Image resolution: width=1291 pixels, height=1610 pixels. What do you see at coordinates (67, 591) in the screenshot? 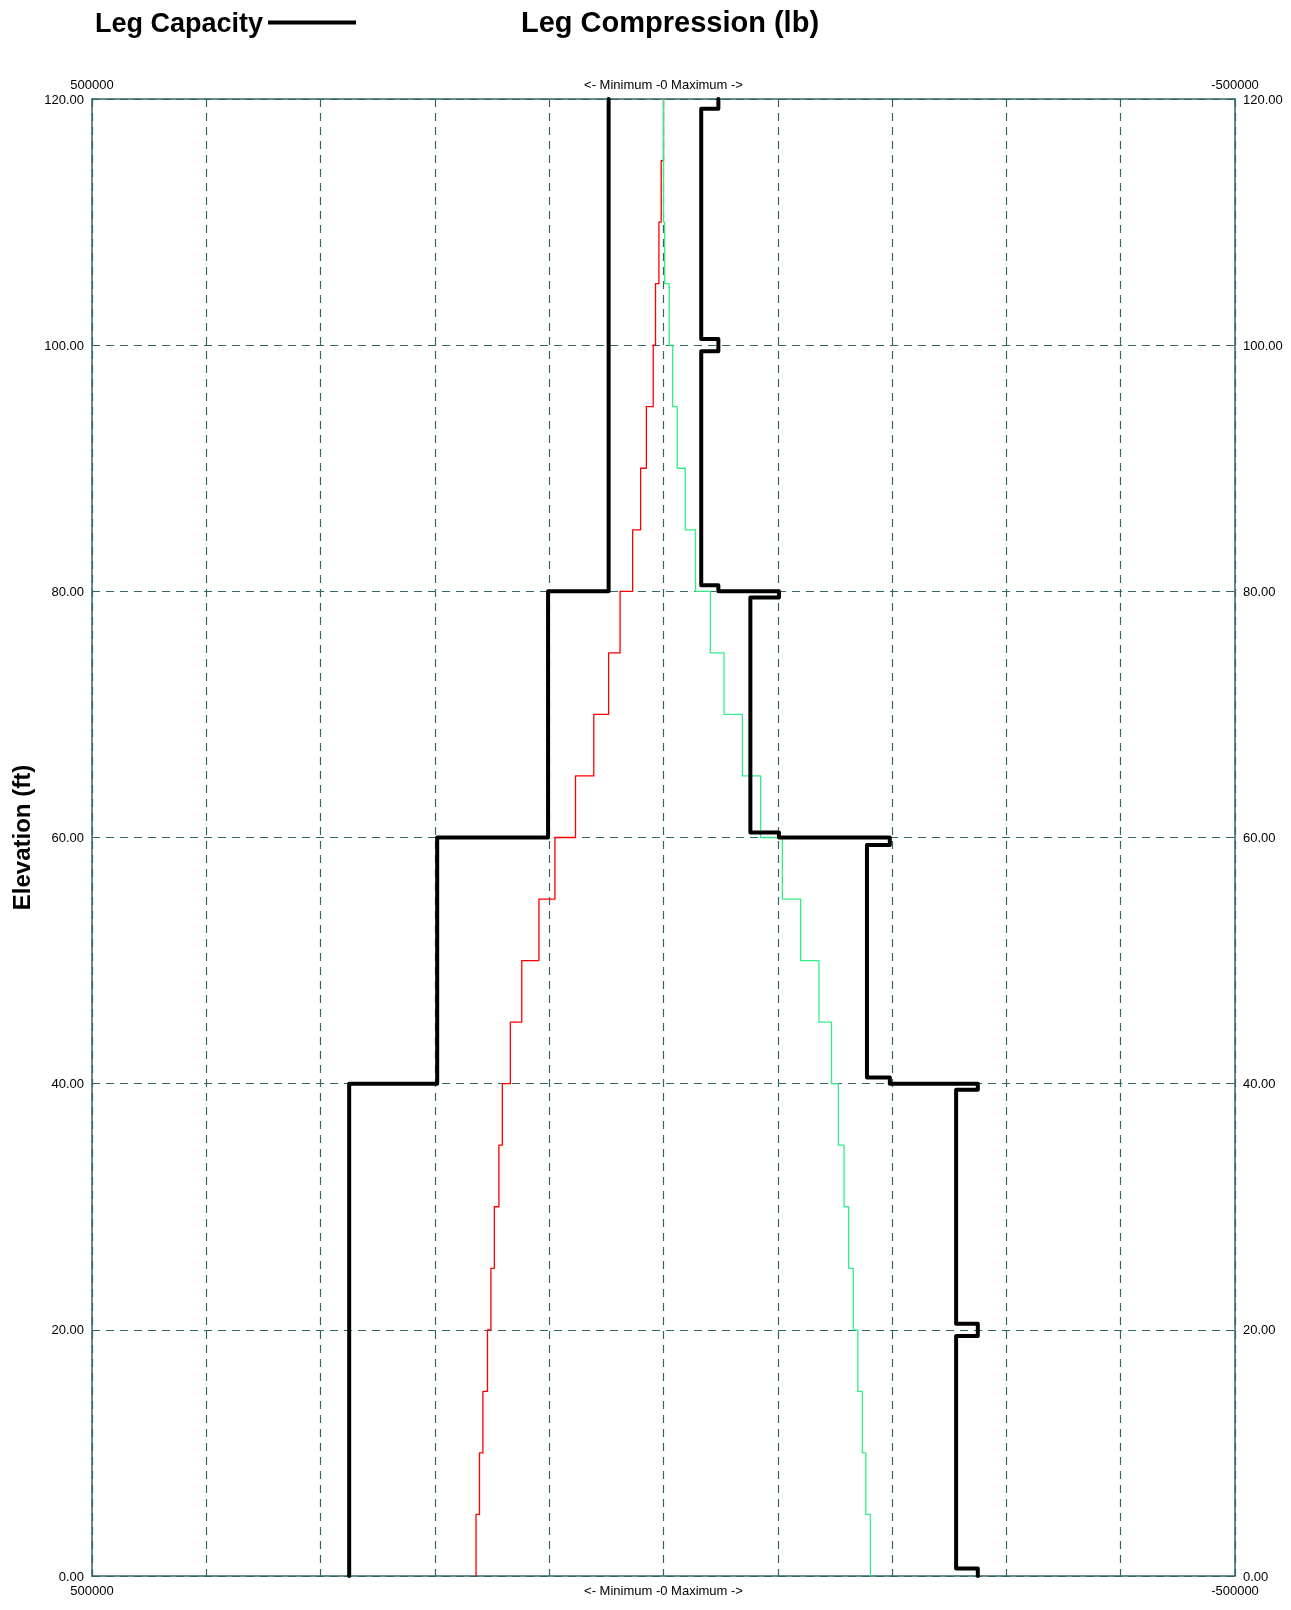
I see `y-tick-label: 80.00` at bounding box center [67, 591].